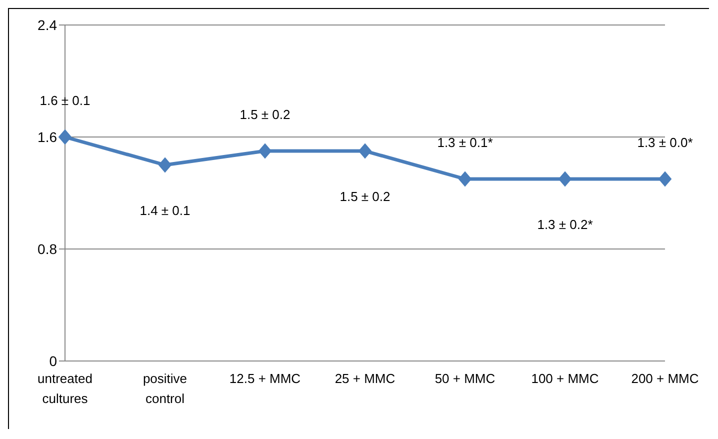 This screenshot has width=718, height=439. Describe the element at coordinates (365, 378) in the screenshot. I see `x-tick-label: 25 + MMC` at that location.